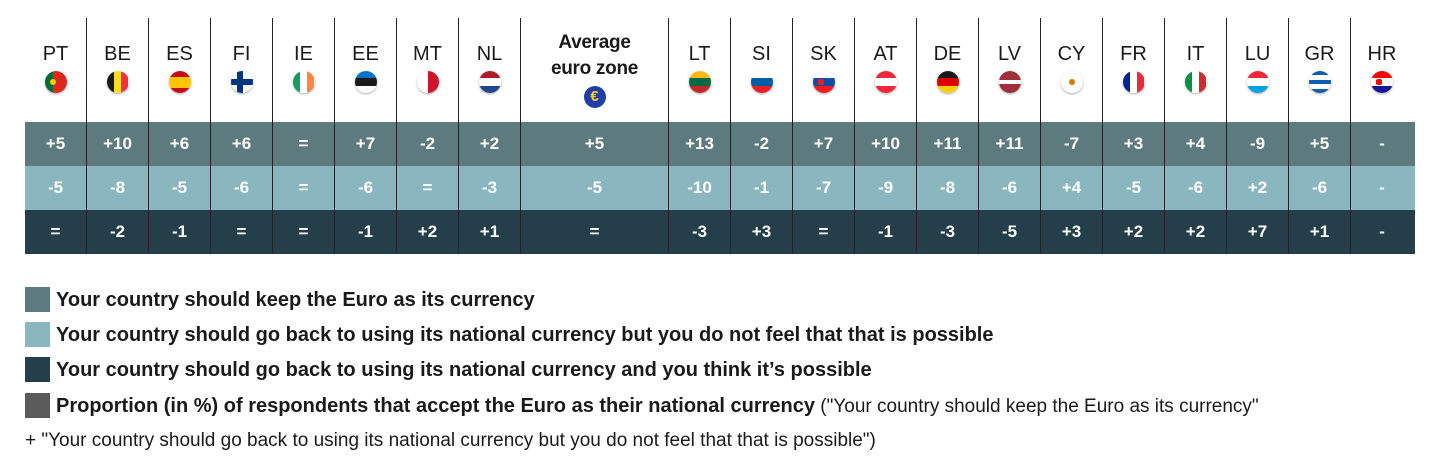  What do you see at coordinates (1320, 70) in the screenshot?
I see `column-header: GR` at bounding box center [1320, 70].